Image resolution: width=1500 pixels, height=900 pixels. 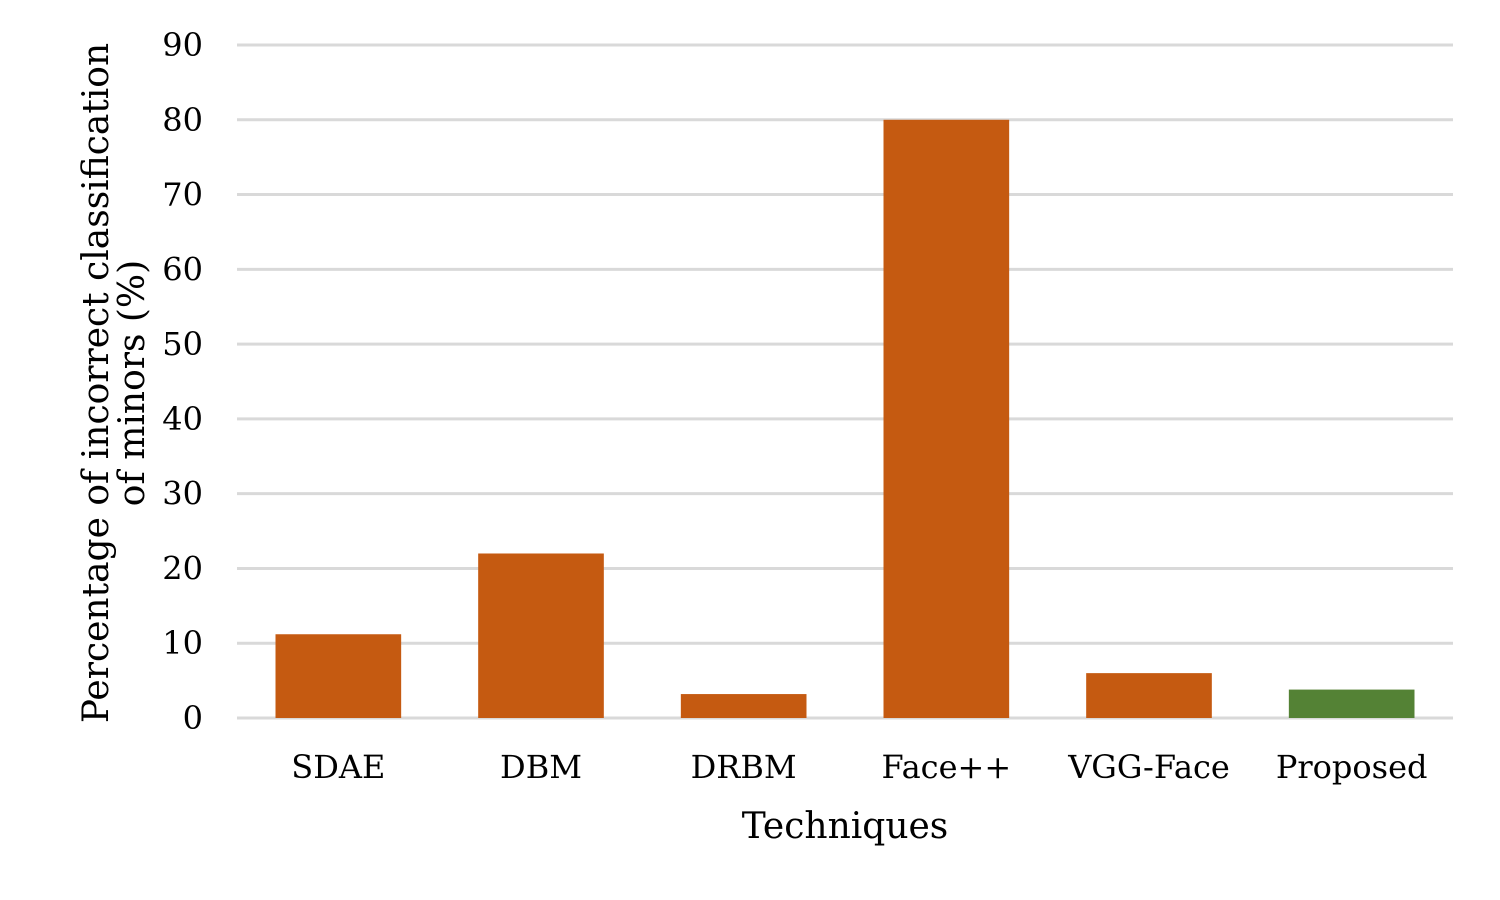 I want to click on y-tick-label: 80, so click(x=182, y=120).